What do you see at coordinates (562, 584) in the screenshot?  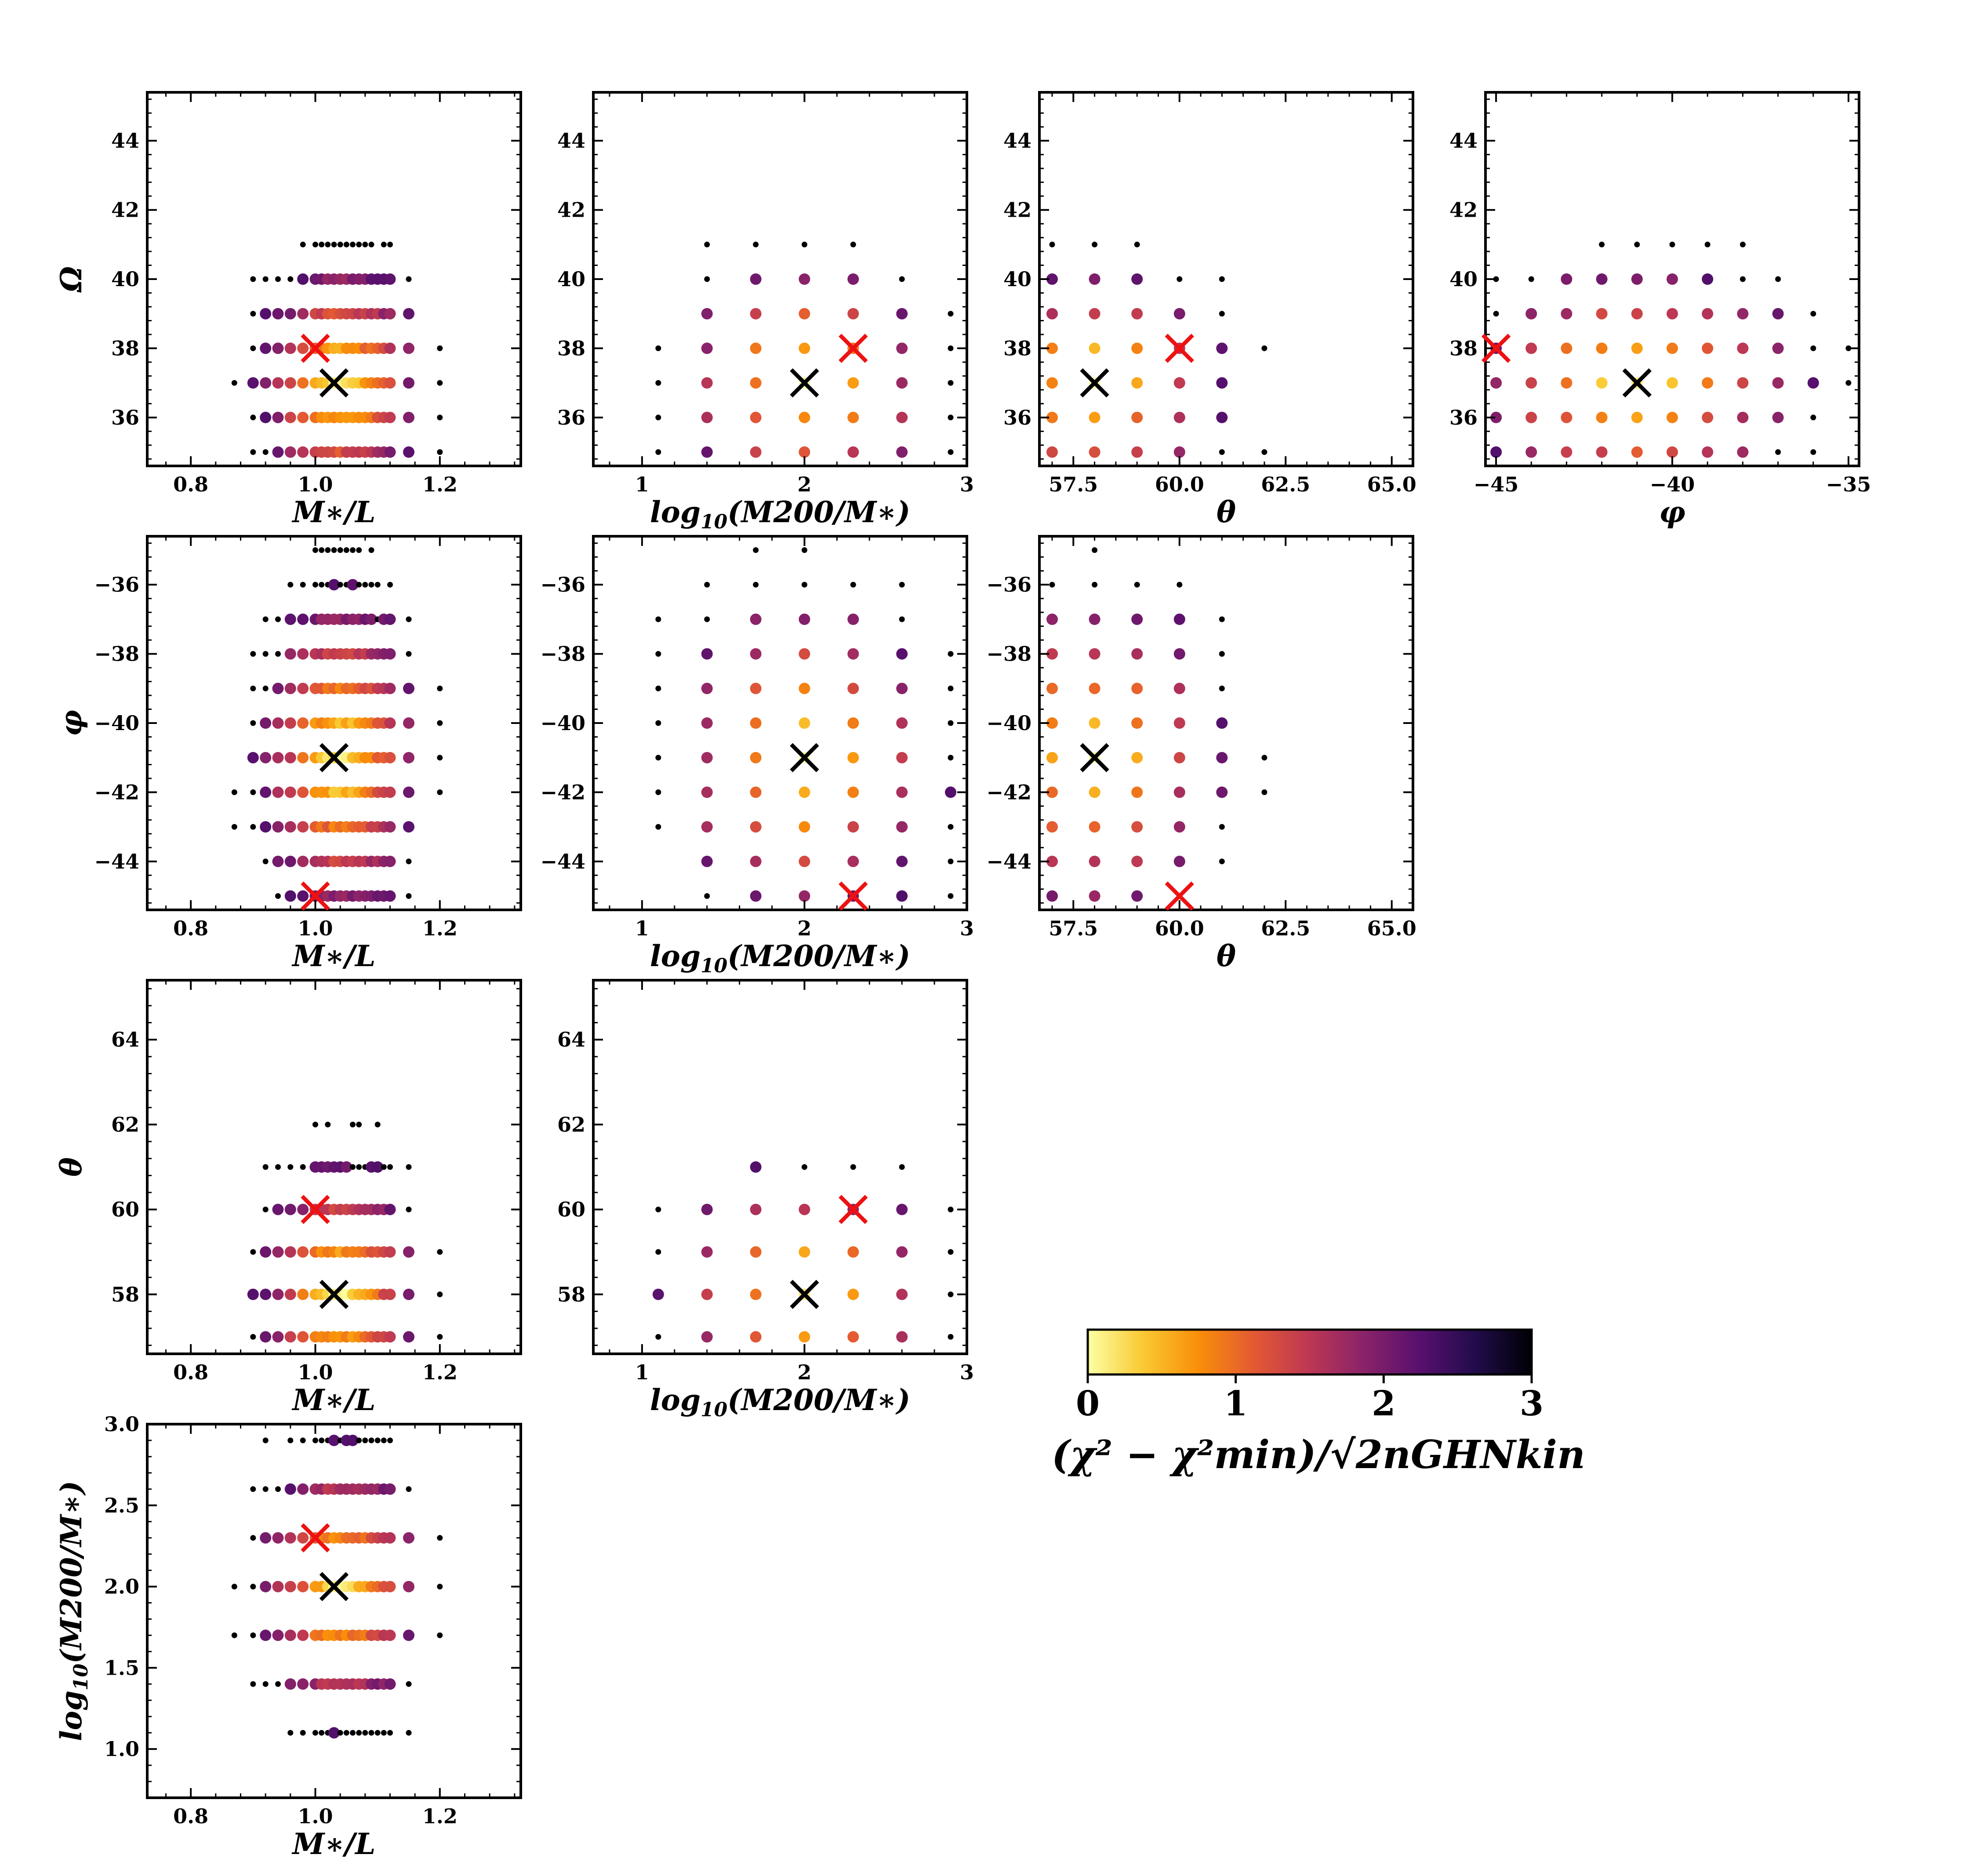 I see `y-tick-label: −36` at bounding box center [562, 584].